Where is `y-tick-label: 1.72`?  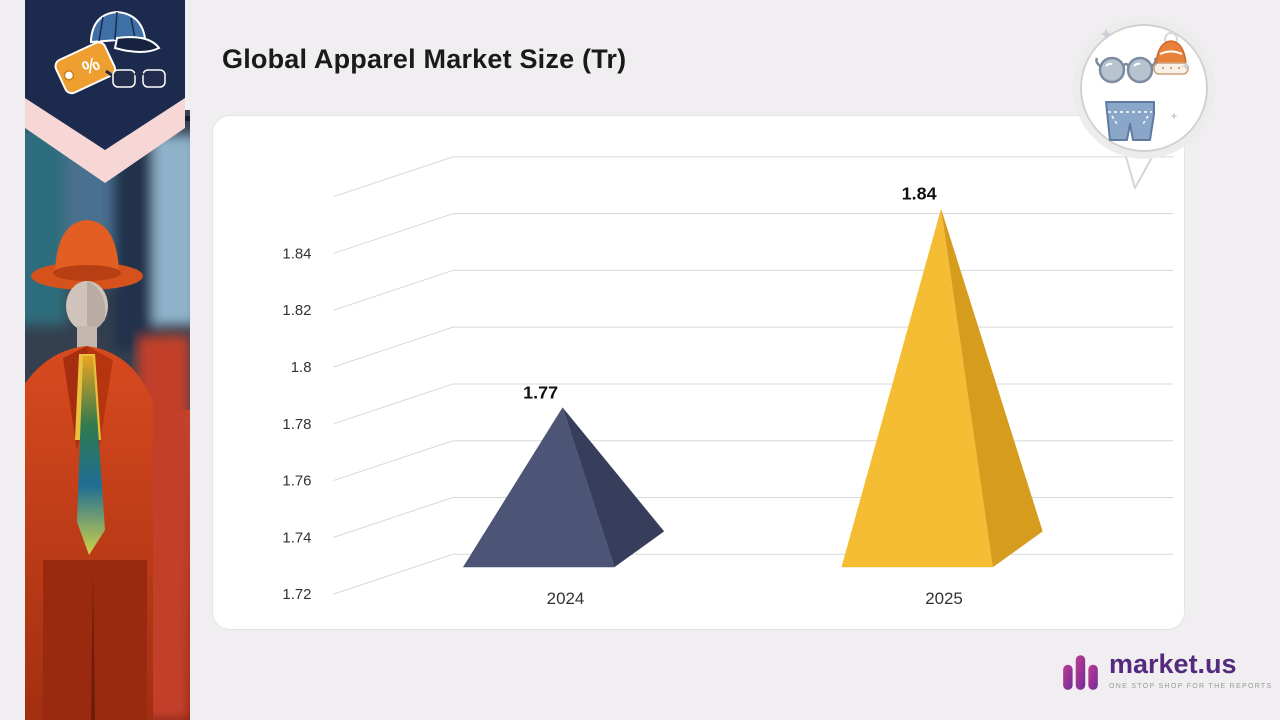
y-tick-label: 1.72 is located at coordinates (296, 594).